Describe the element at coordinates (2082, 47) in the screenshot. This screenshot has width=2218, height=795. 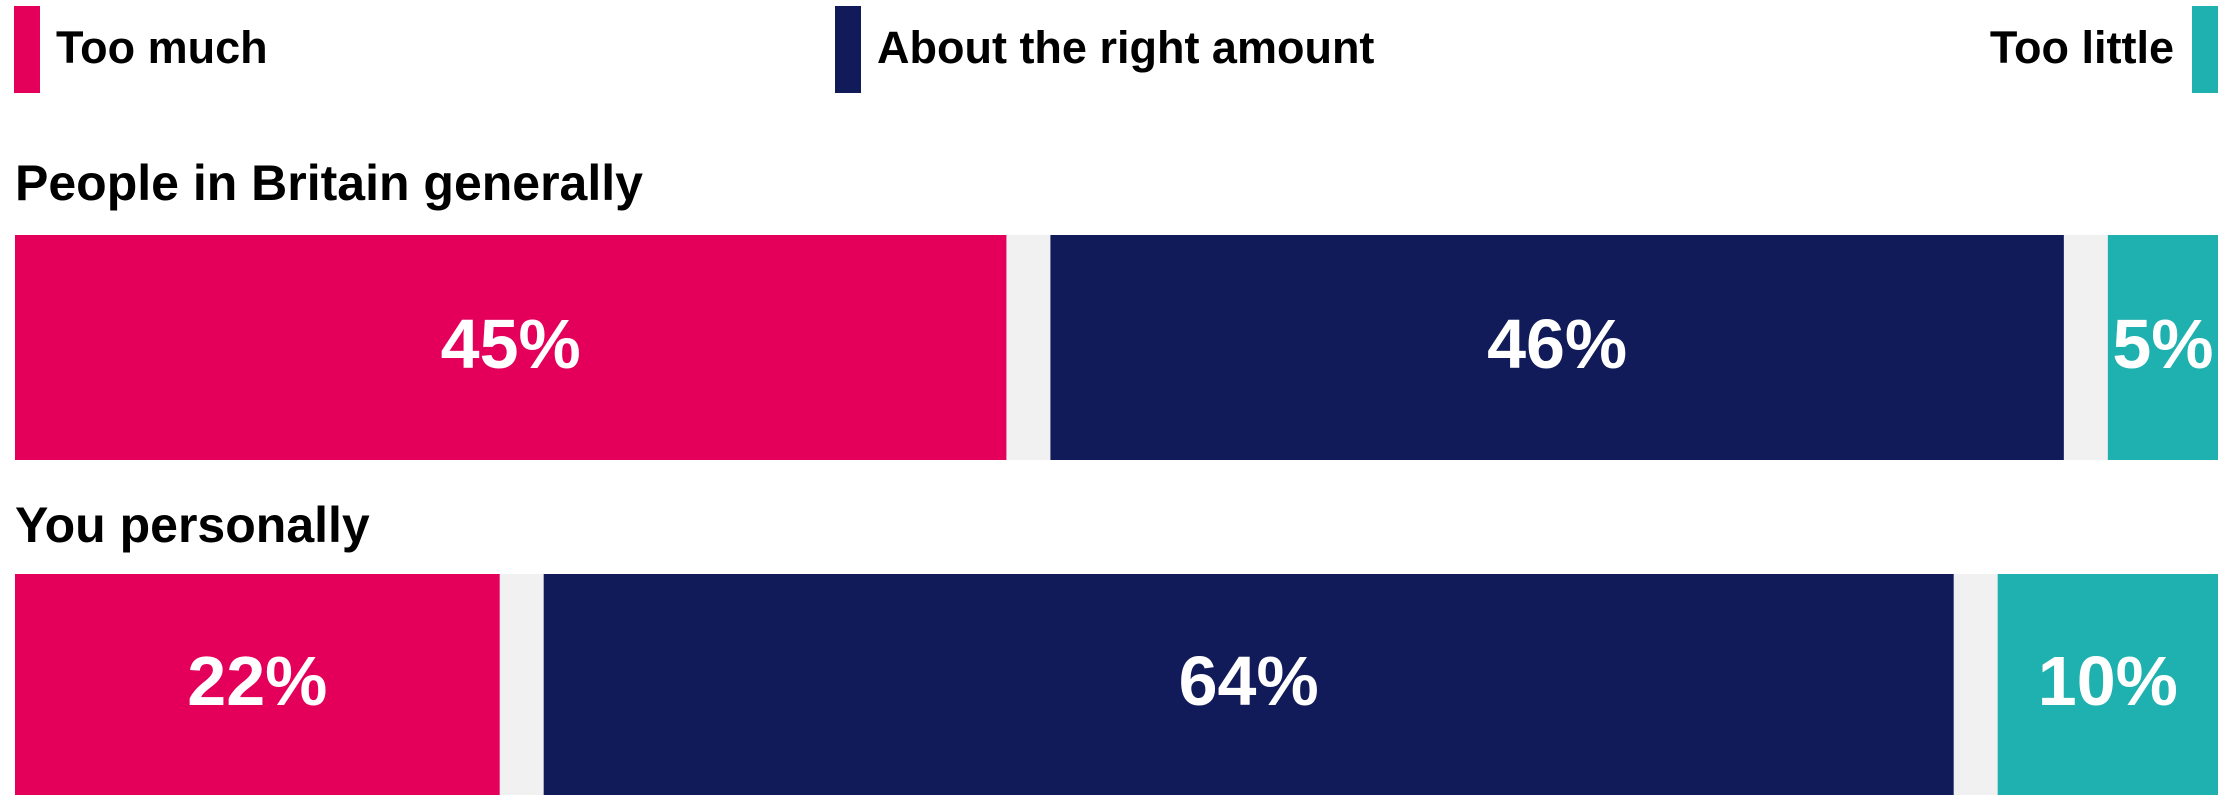
I see `legend-label-too-little: Too little` at that location.